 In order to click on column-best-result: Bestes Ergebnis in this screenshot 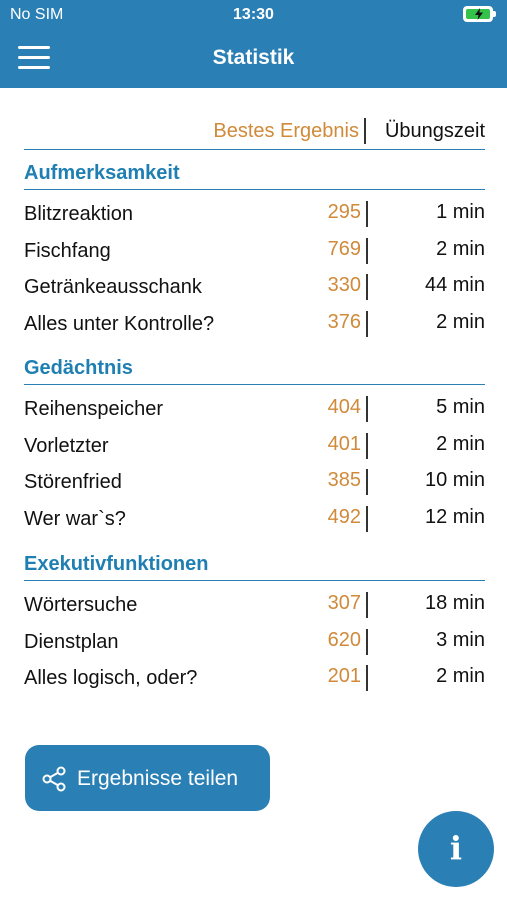, I will do `click(286, 131)`.